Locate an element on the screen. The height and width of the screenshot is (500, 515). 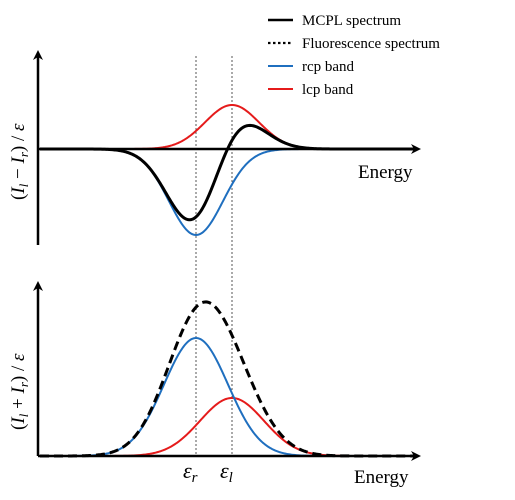
epsilon-r-marker: εr is located at coordinates (190, 472).